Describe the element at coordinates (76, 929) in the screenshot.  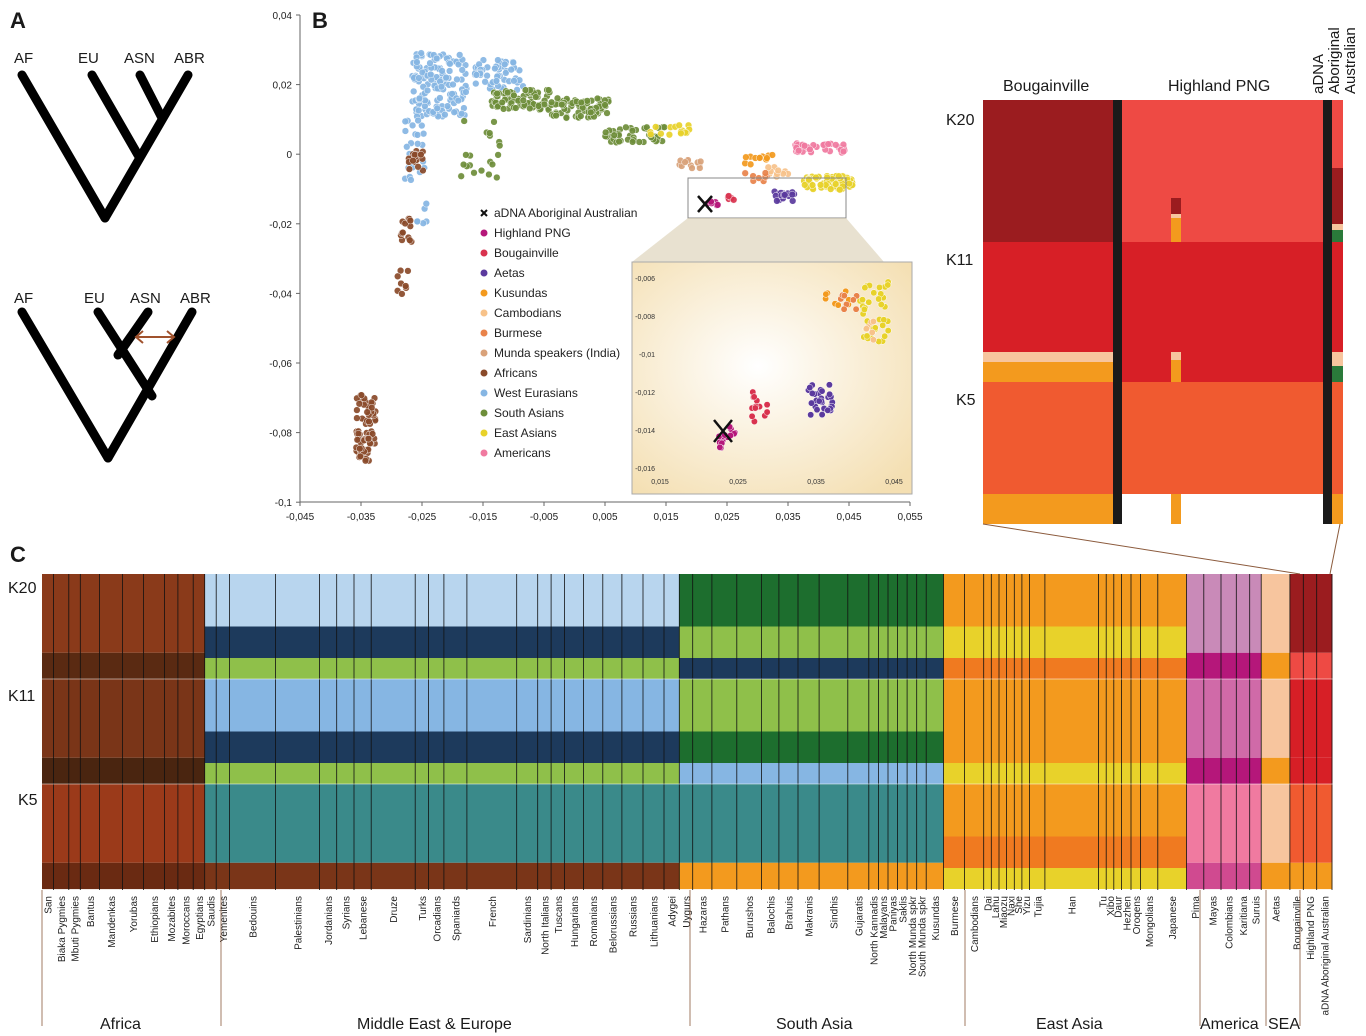
I see `population-label: Mbuti Pygmies` at that location.